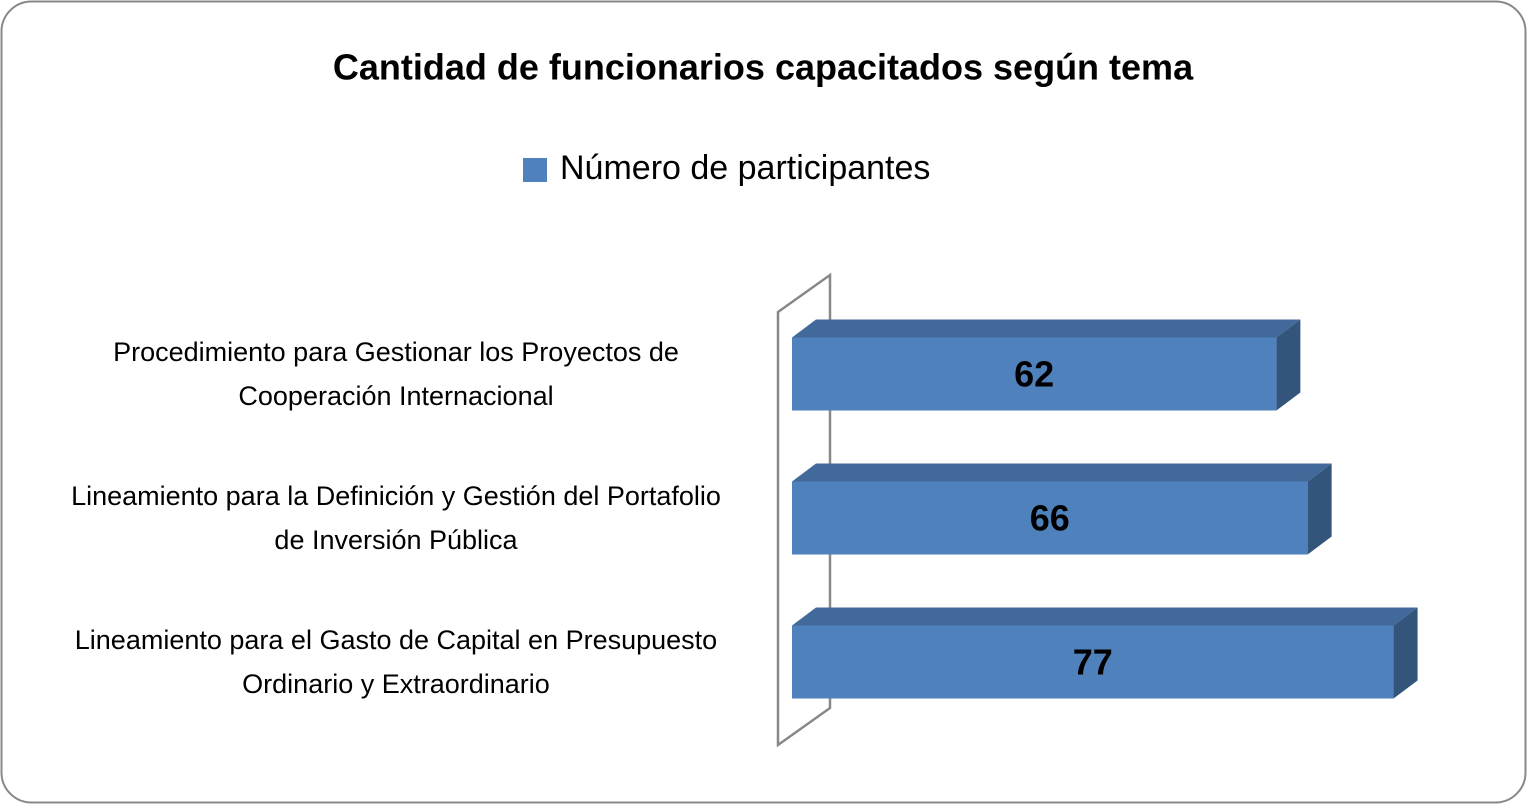 This screenshot has width=1527, height=804. I want to click on data-label: 77, so click(1093, 662).